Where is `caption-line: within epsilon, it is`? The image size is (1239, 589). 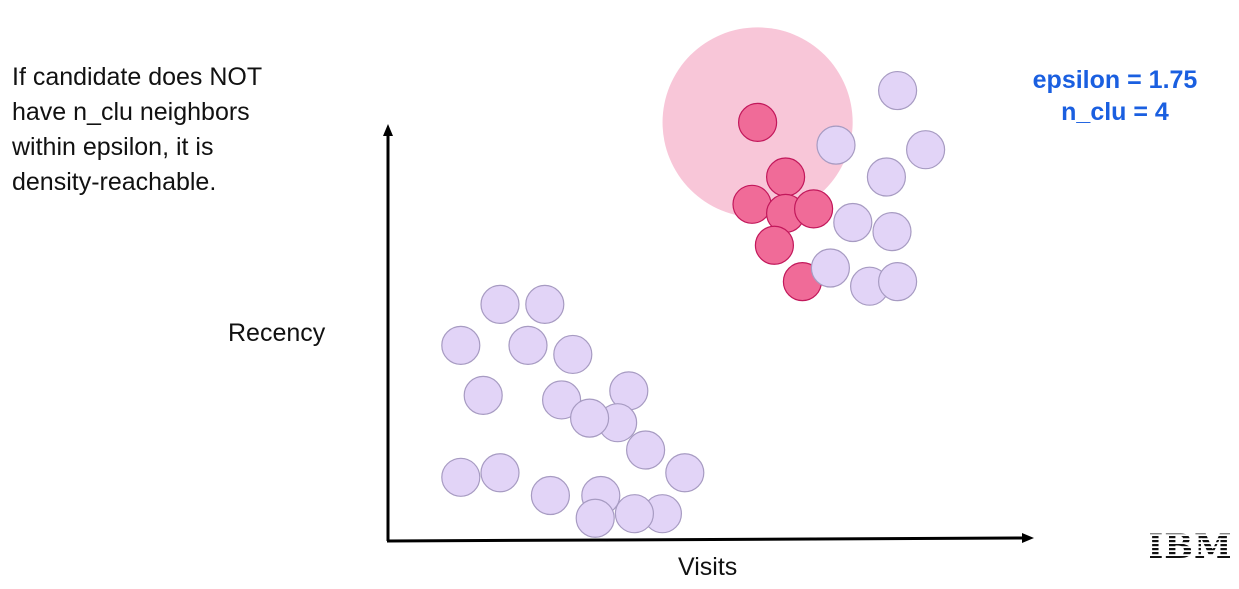
caption-line: within epsilon, it is is located at coordinates (113, 147).